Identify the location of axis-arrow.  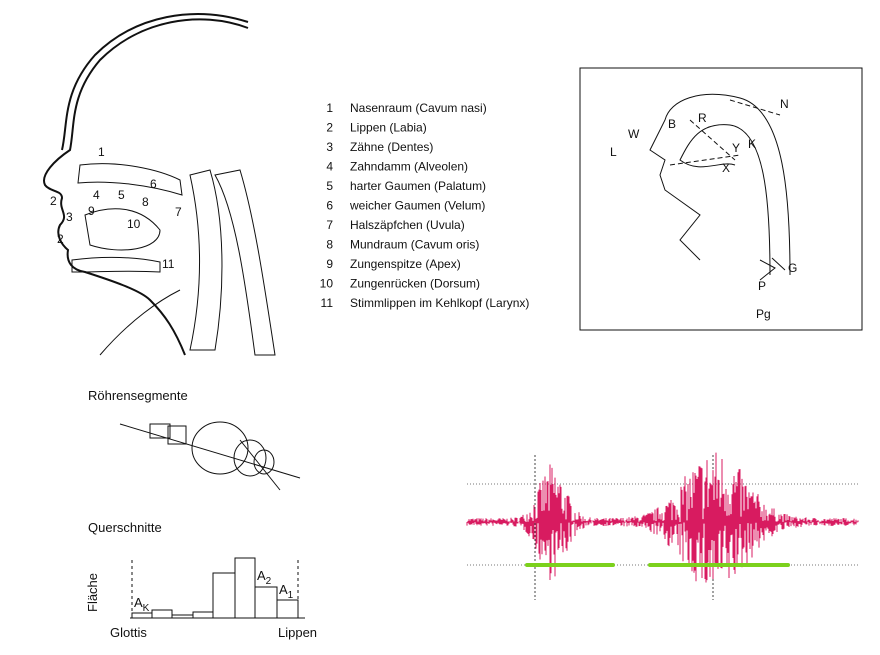
(210, 451).